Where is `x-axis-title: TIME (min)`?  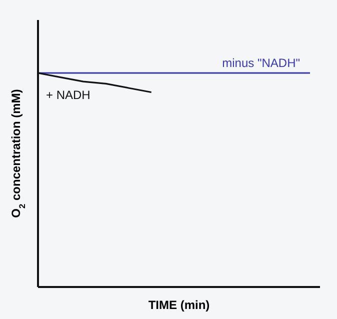 x-axis-title: TIME (min) is located at coordinates (179, 305).